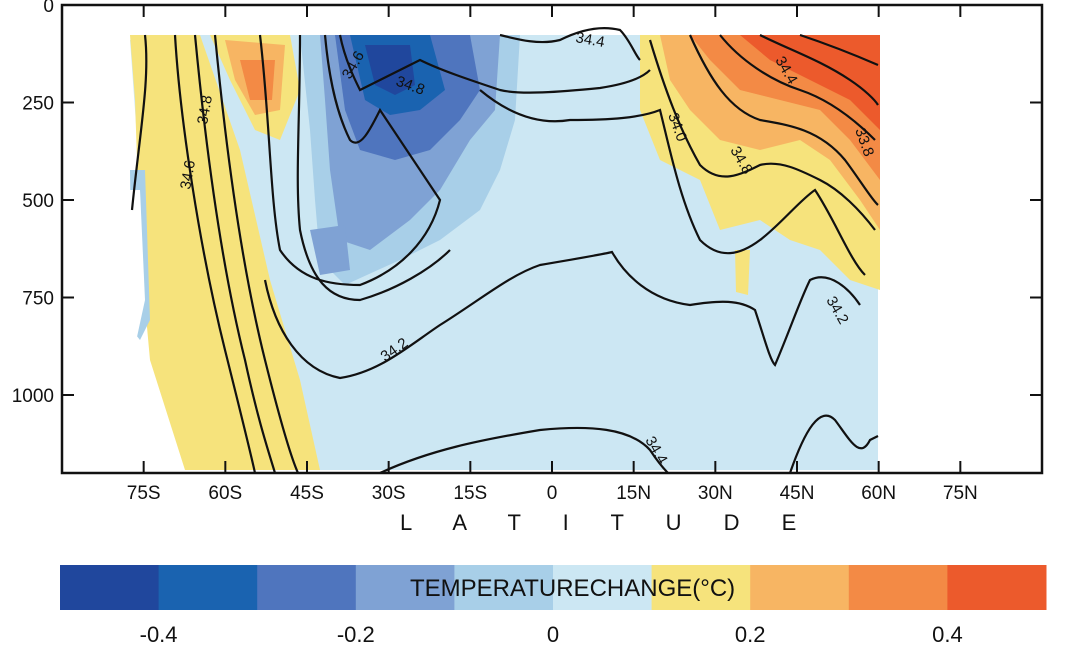  I want to click on x-tick-label: 30S, so click(389, 493).